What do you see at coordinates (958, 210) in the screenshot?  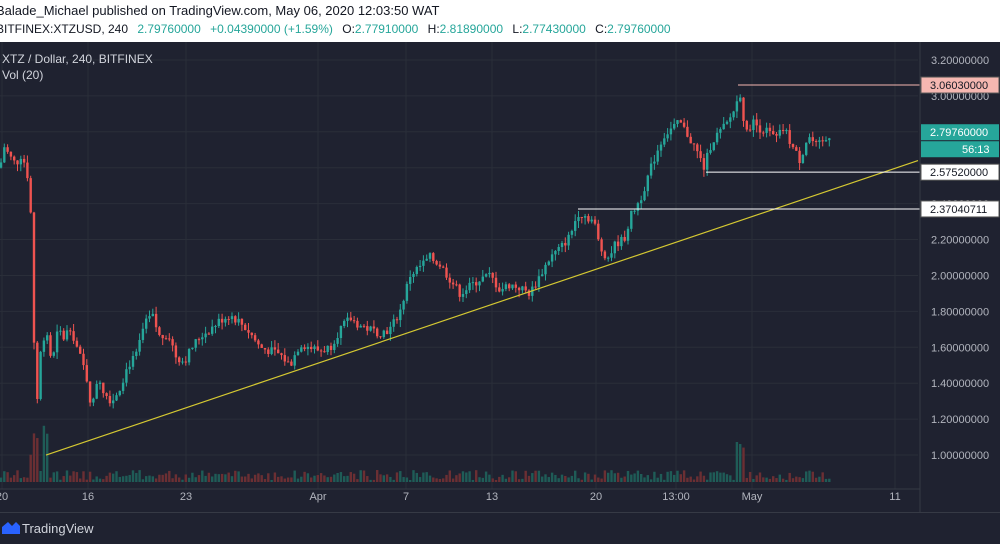 I see `support-2-label: 2.37040711` at bounding box center [958, 210].